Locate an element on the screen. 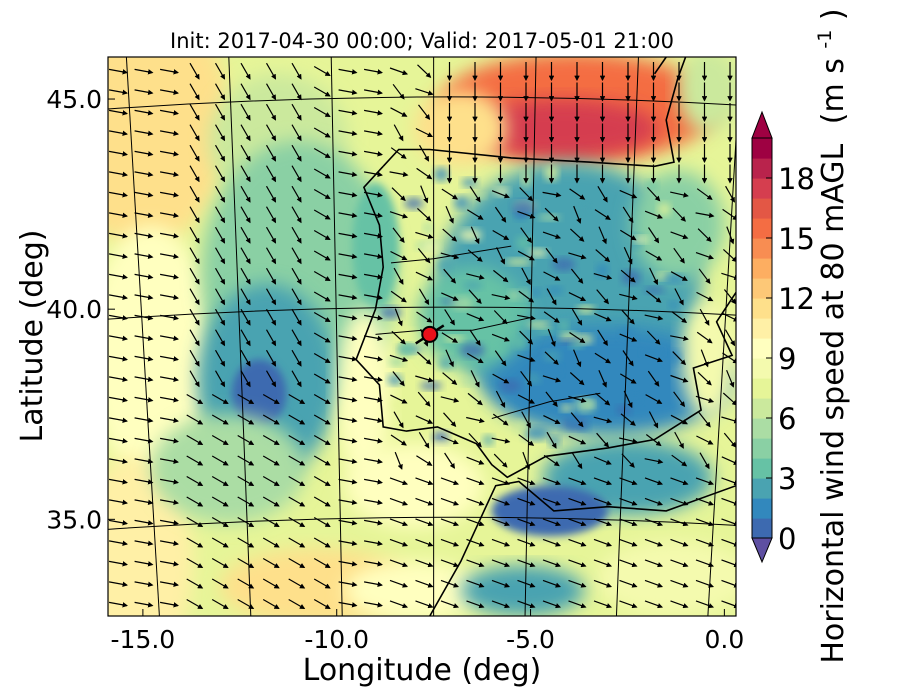 This screenshot has height=700, width=900. colorbar-frame is located at coordinates (762, 338).